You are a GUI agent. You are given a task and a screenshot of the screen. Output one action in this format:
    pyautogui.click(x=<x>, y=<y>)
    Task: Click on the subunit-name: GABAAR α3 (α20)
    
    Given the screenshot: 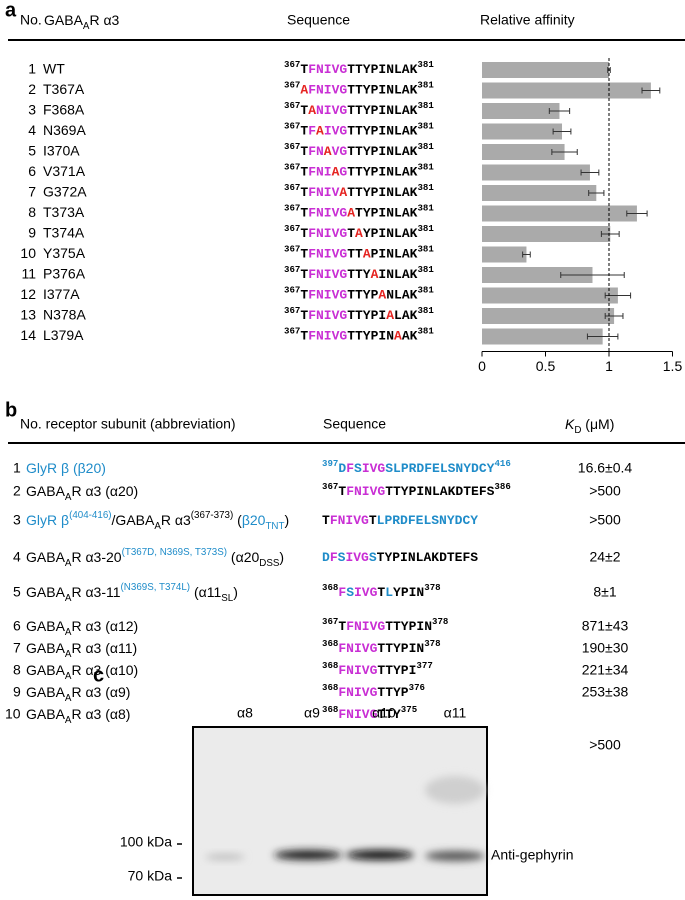 What is the action you would take?
    pyautogui.click(x=82, y=493)
    